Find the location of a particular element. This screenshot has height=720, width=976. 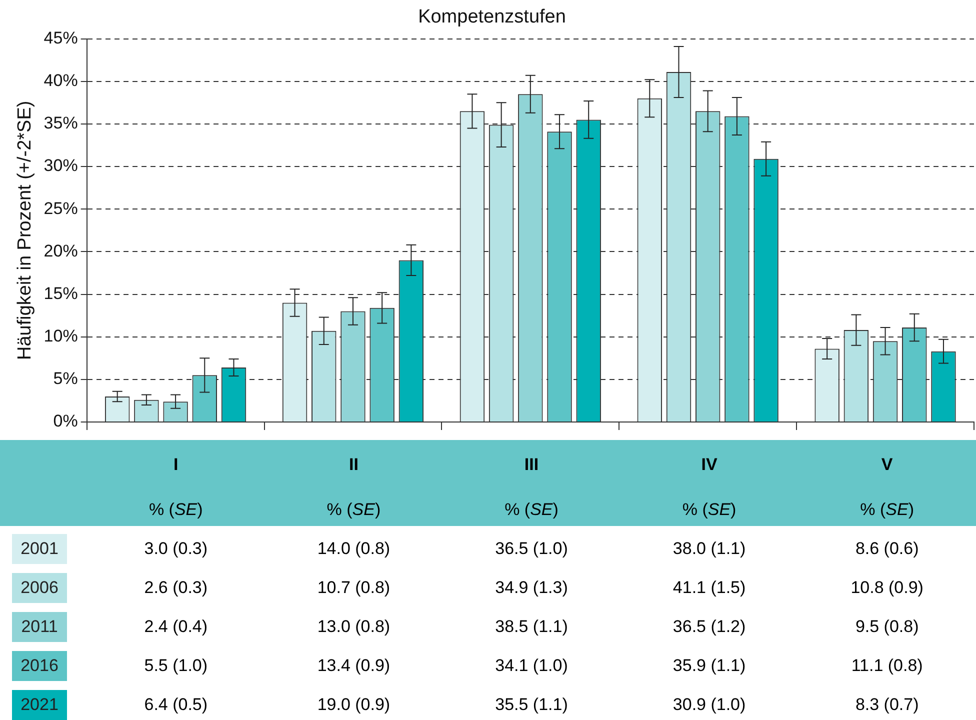

chart-title: Kompetenzstufen is located at coordinates (492, 17).